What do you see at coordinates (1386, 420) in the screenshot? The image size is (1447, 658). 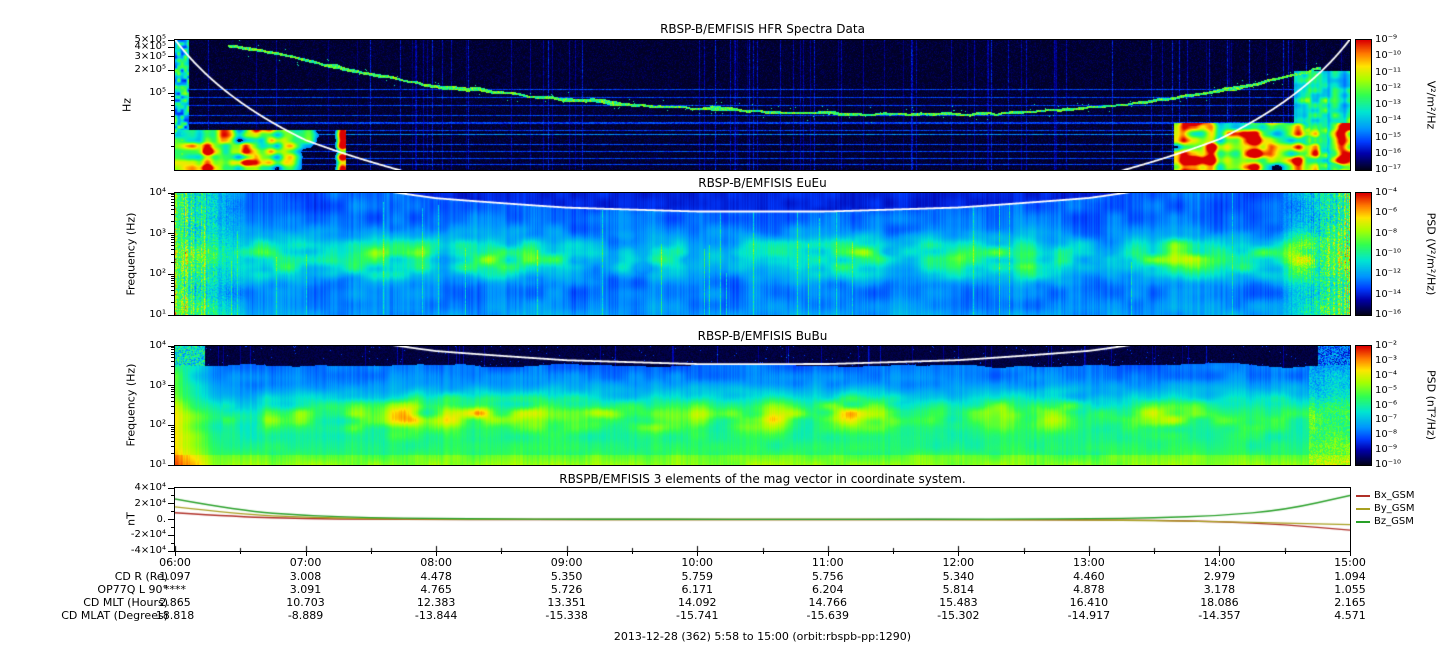 I see `colorbar-tick-label: 10⁻⁷` at bounding box center [1386, 420].